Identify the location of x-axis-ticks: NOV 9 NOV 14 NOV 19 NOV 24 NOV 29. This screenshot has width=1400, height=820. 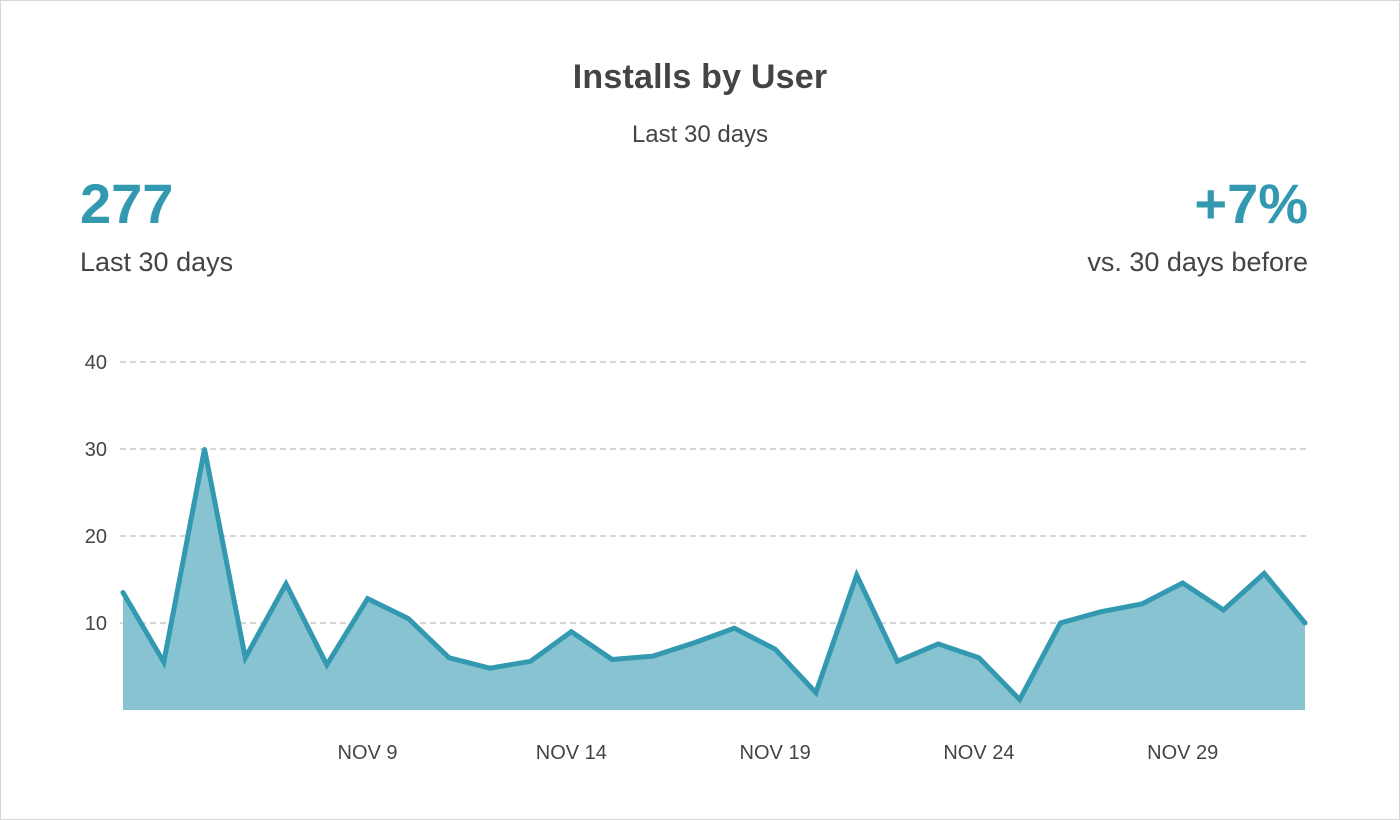
(778, 753).